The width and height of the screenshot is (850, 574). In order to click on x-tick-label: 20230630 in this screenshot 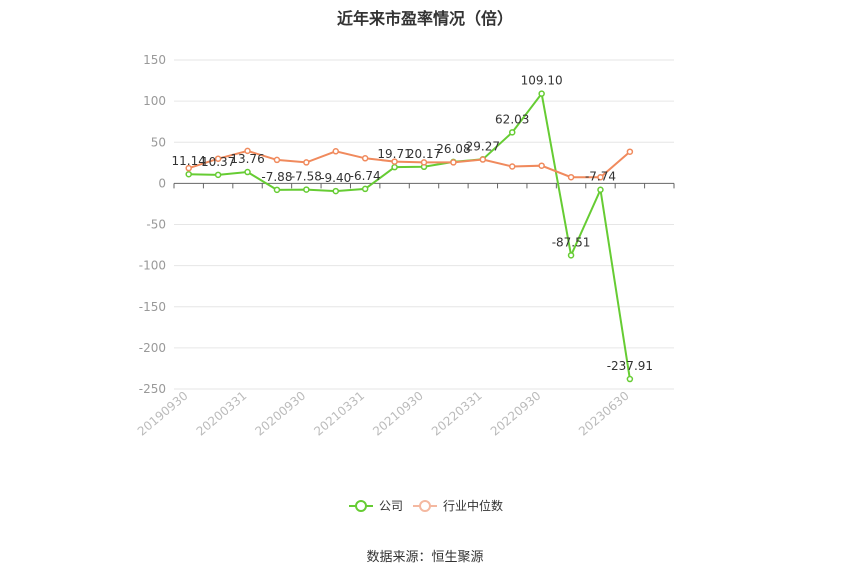, I will do `click(604, 414)`.